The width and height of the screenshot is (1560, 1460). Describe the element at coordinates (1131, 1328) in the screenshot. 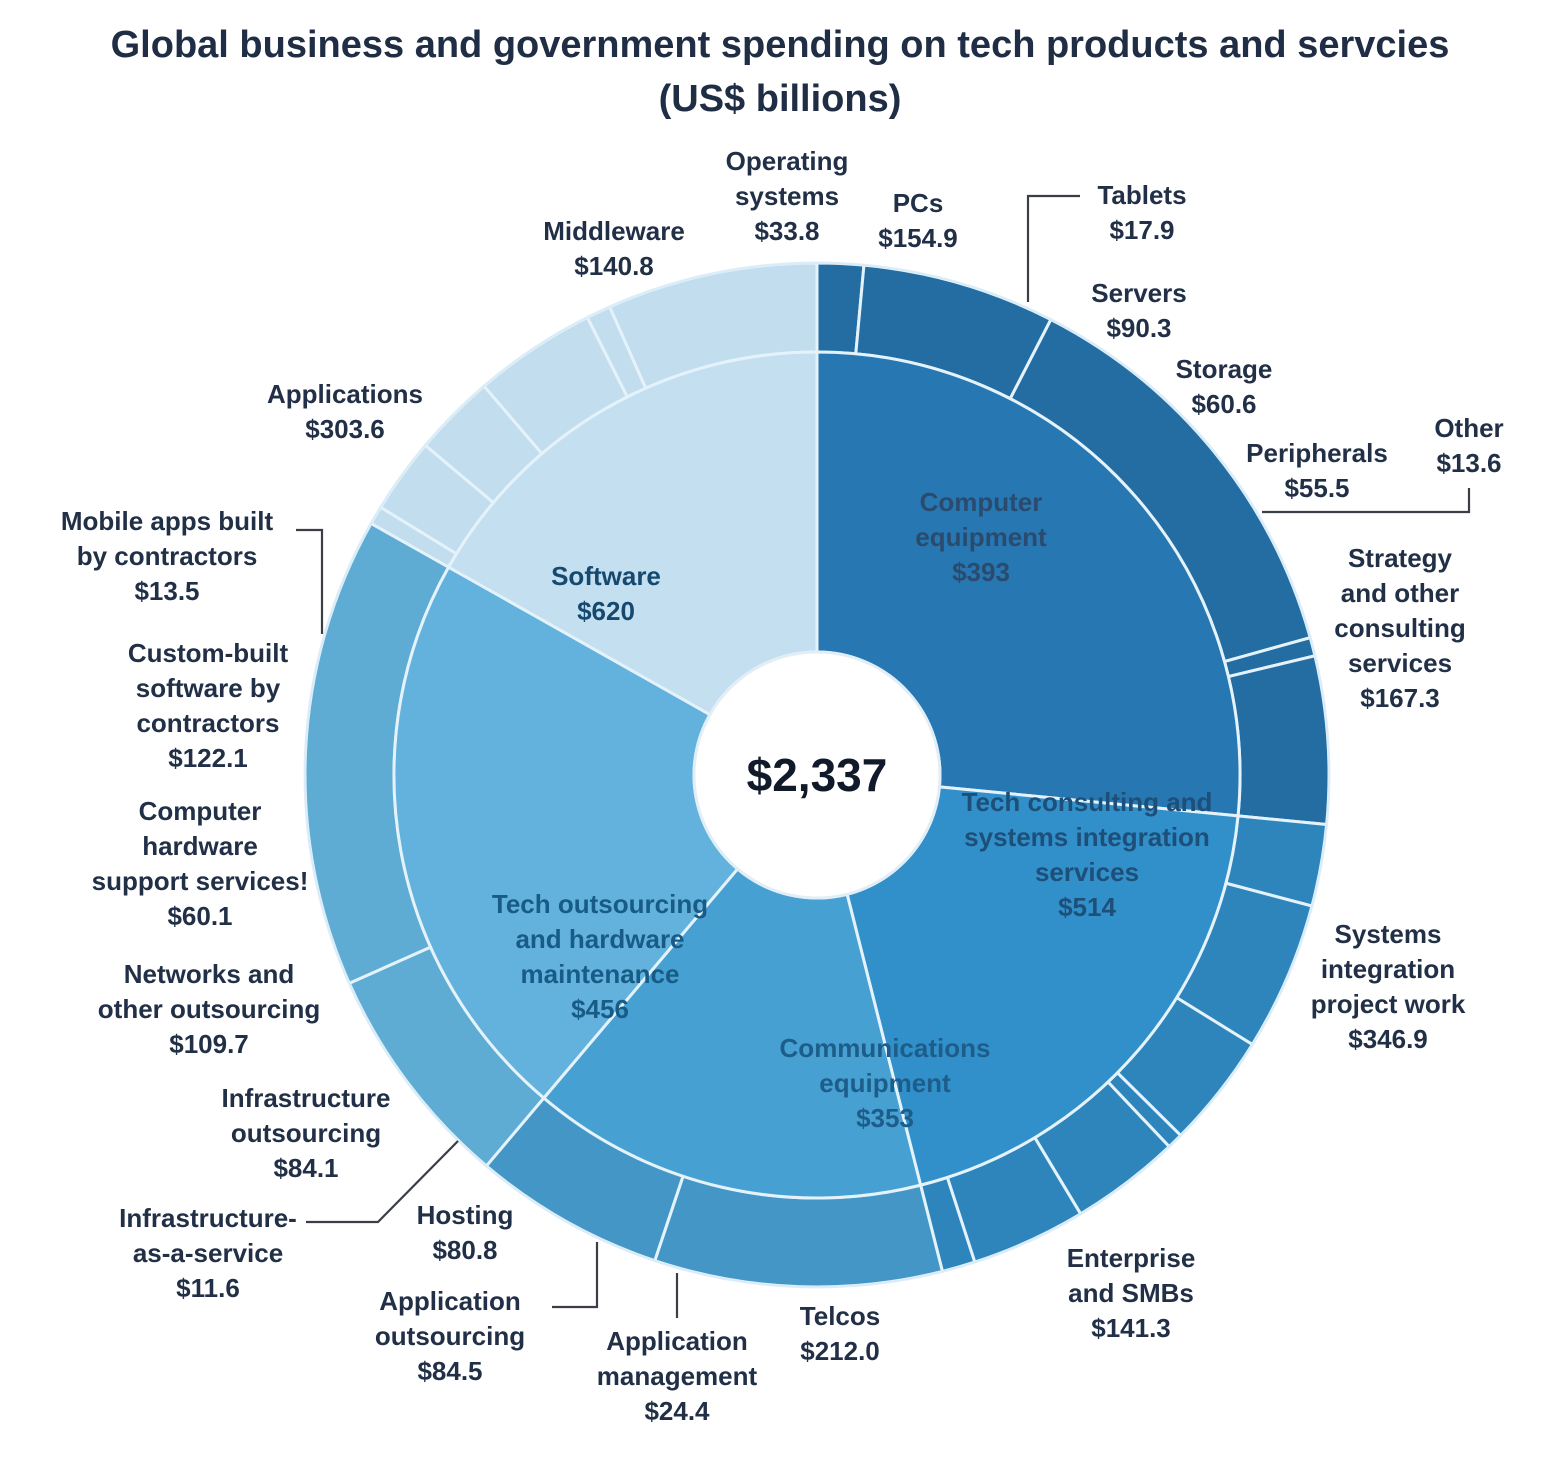

I see `outer-label-line: $141.3` at that location.